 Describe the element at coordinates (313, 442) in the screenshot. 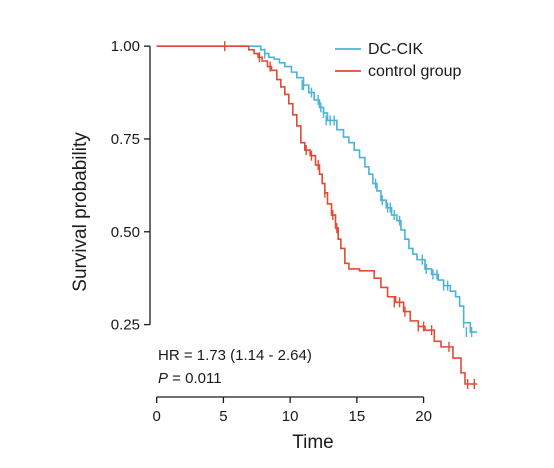

I see `x-axis-title: Time` at that location.